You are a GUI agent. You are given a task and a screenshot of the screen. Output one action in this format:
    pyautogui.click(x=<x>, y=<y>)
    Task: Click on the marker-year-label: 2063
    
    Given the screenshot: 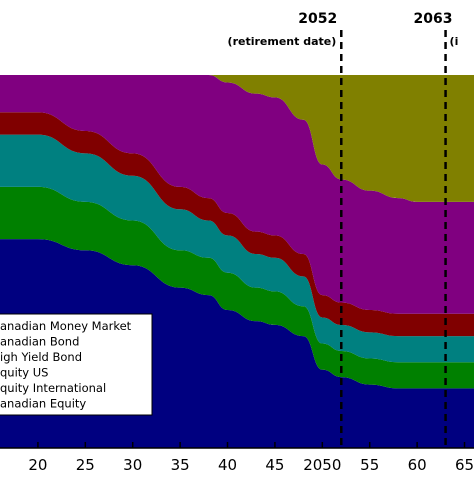 What is the action you would take?
    pyautogui.click(x=433, y=19)
    